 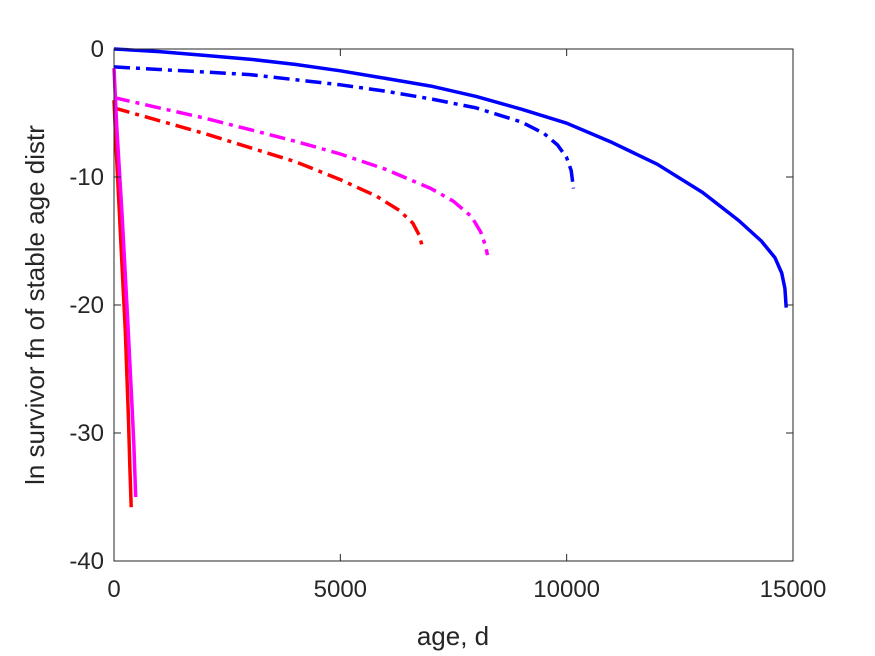 I want to click on y-tick-label: 0, so click(x=97, y=49).